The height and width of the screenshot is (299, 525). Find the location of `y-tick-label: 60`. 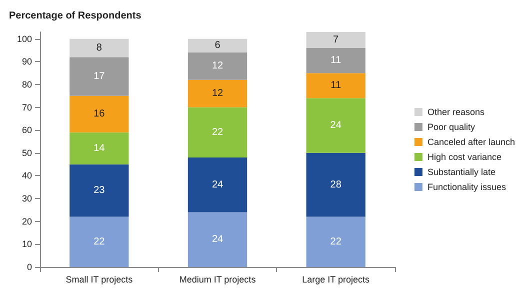

y-tick-label: 60 is located at coordinates (27, 130).